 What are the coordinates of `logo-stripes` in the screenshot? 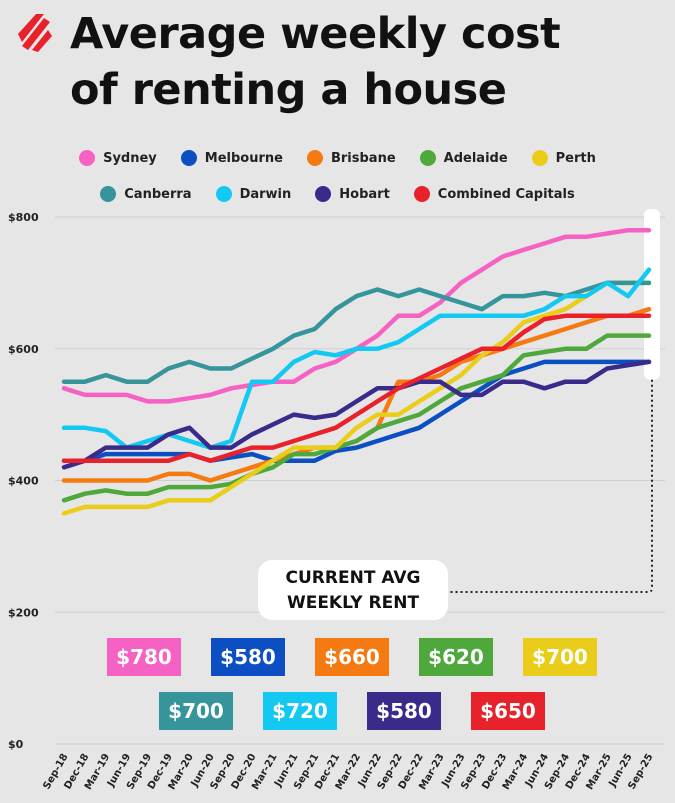 It's located at (35, 33).